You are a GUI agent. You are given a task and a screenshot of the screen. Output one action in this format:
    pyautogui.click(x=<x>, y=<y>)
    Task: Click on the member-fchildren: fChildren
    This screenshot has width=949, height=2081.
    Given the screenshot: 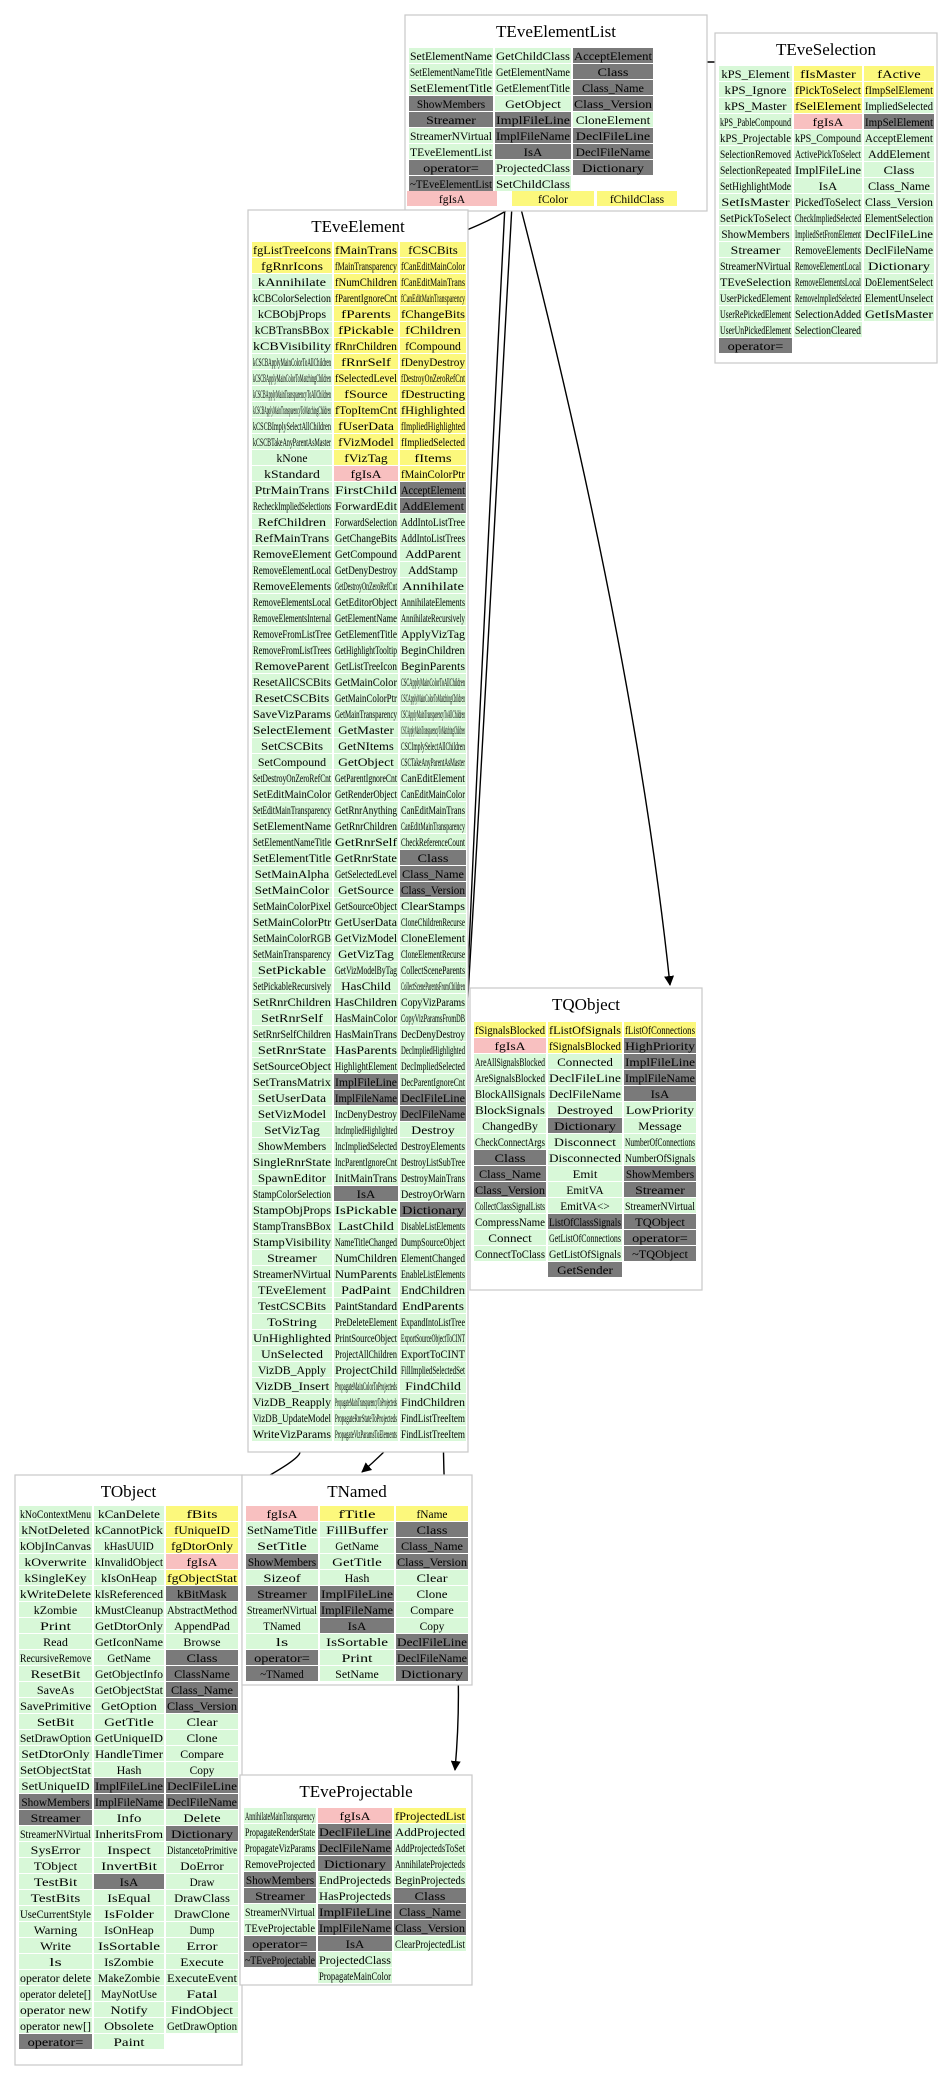 What is the action you would take?
    pyautogui.click(x=433, y=331)
    